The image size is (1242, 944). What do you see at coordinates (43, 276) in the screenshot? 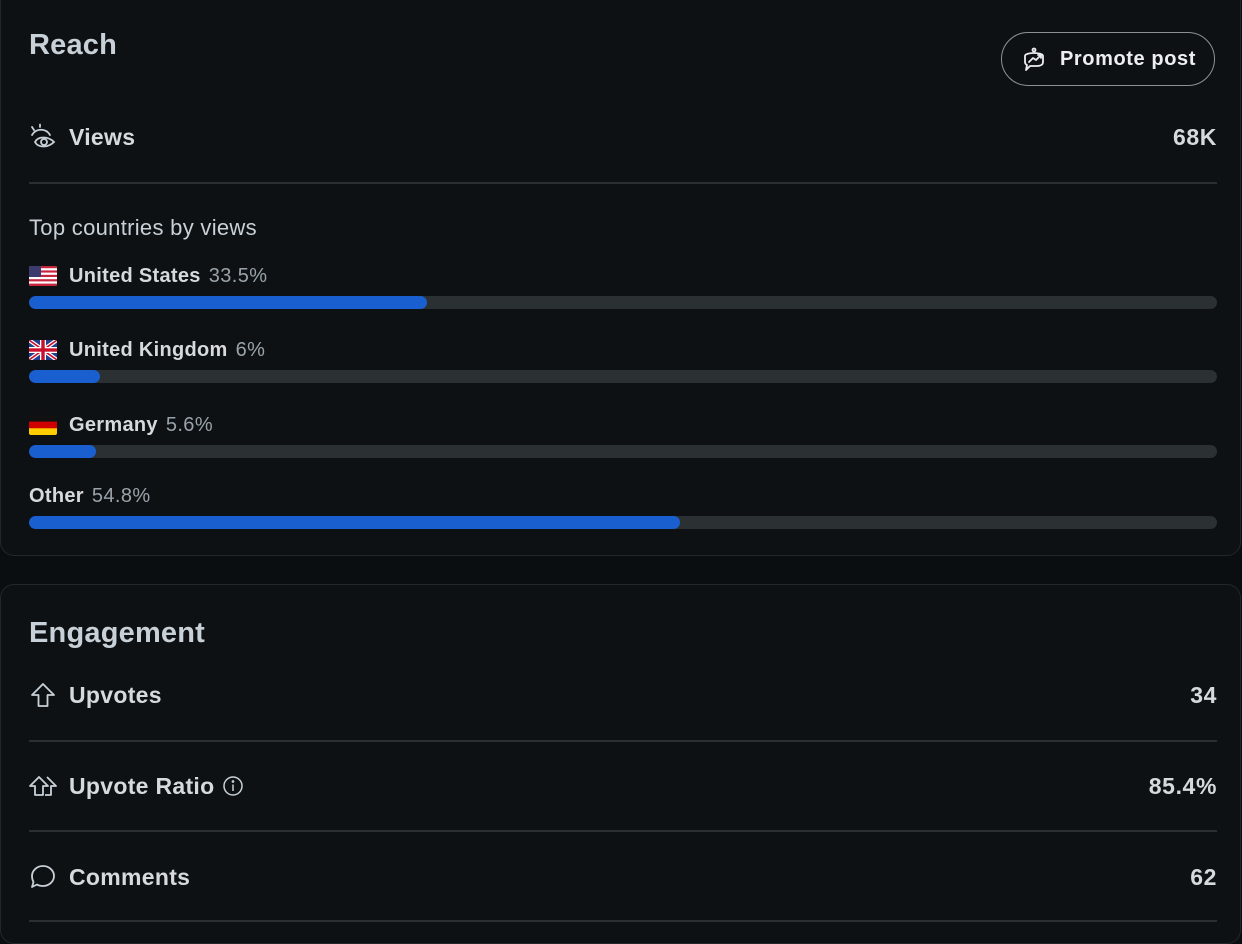
I see `us-flag-icon` at bounding box center [43, 276].